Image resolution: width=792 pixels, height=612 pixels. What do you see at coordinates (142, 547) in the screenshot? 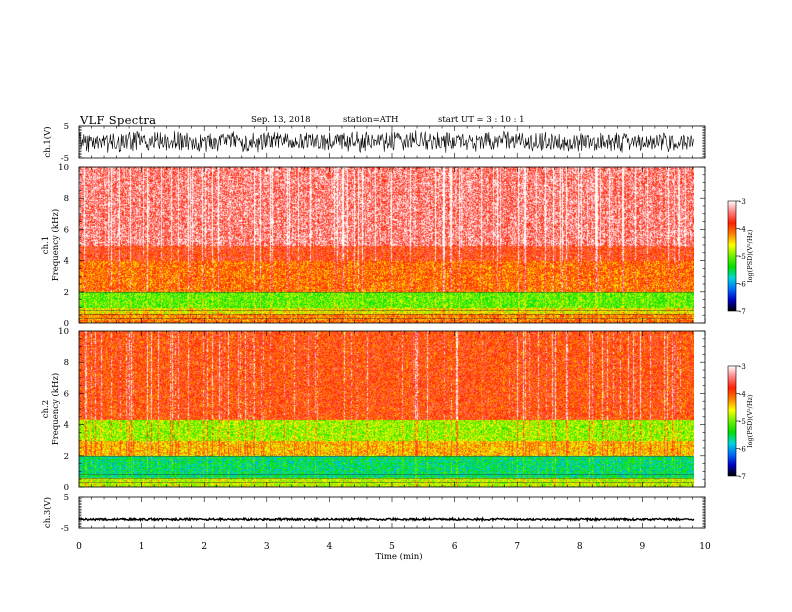
I see `x-tick-label: 1` at bounding box center [142, 547].